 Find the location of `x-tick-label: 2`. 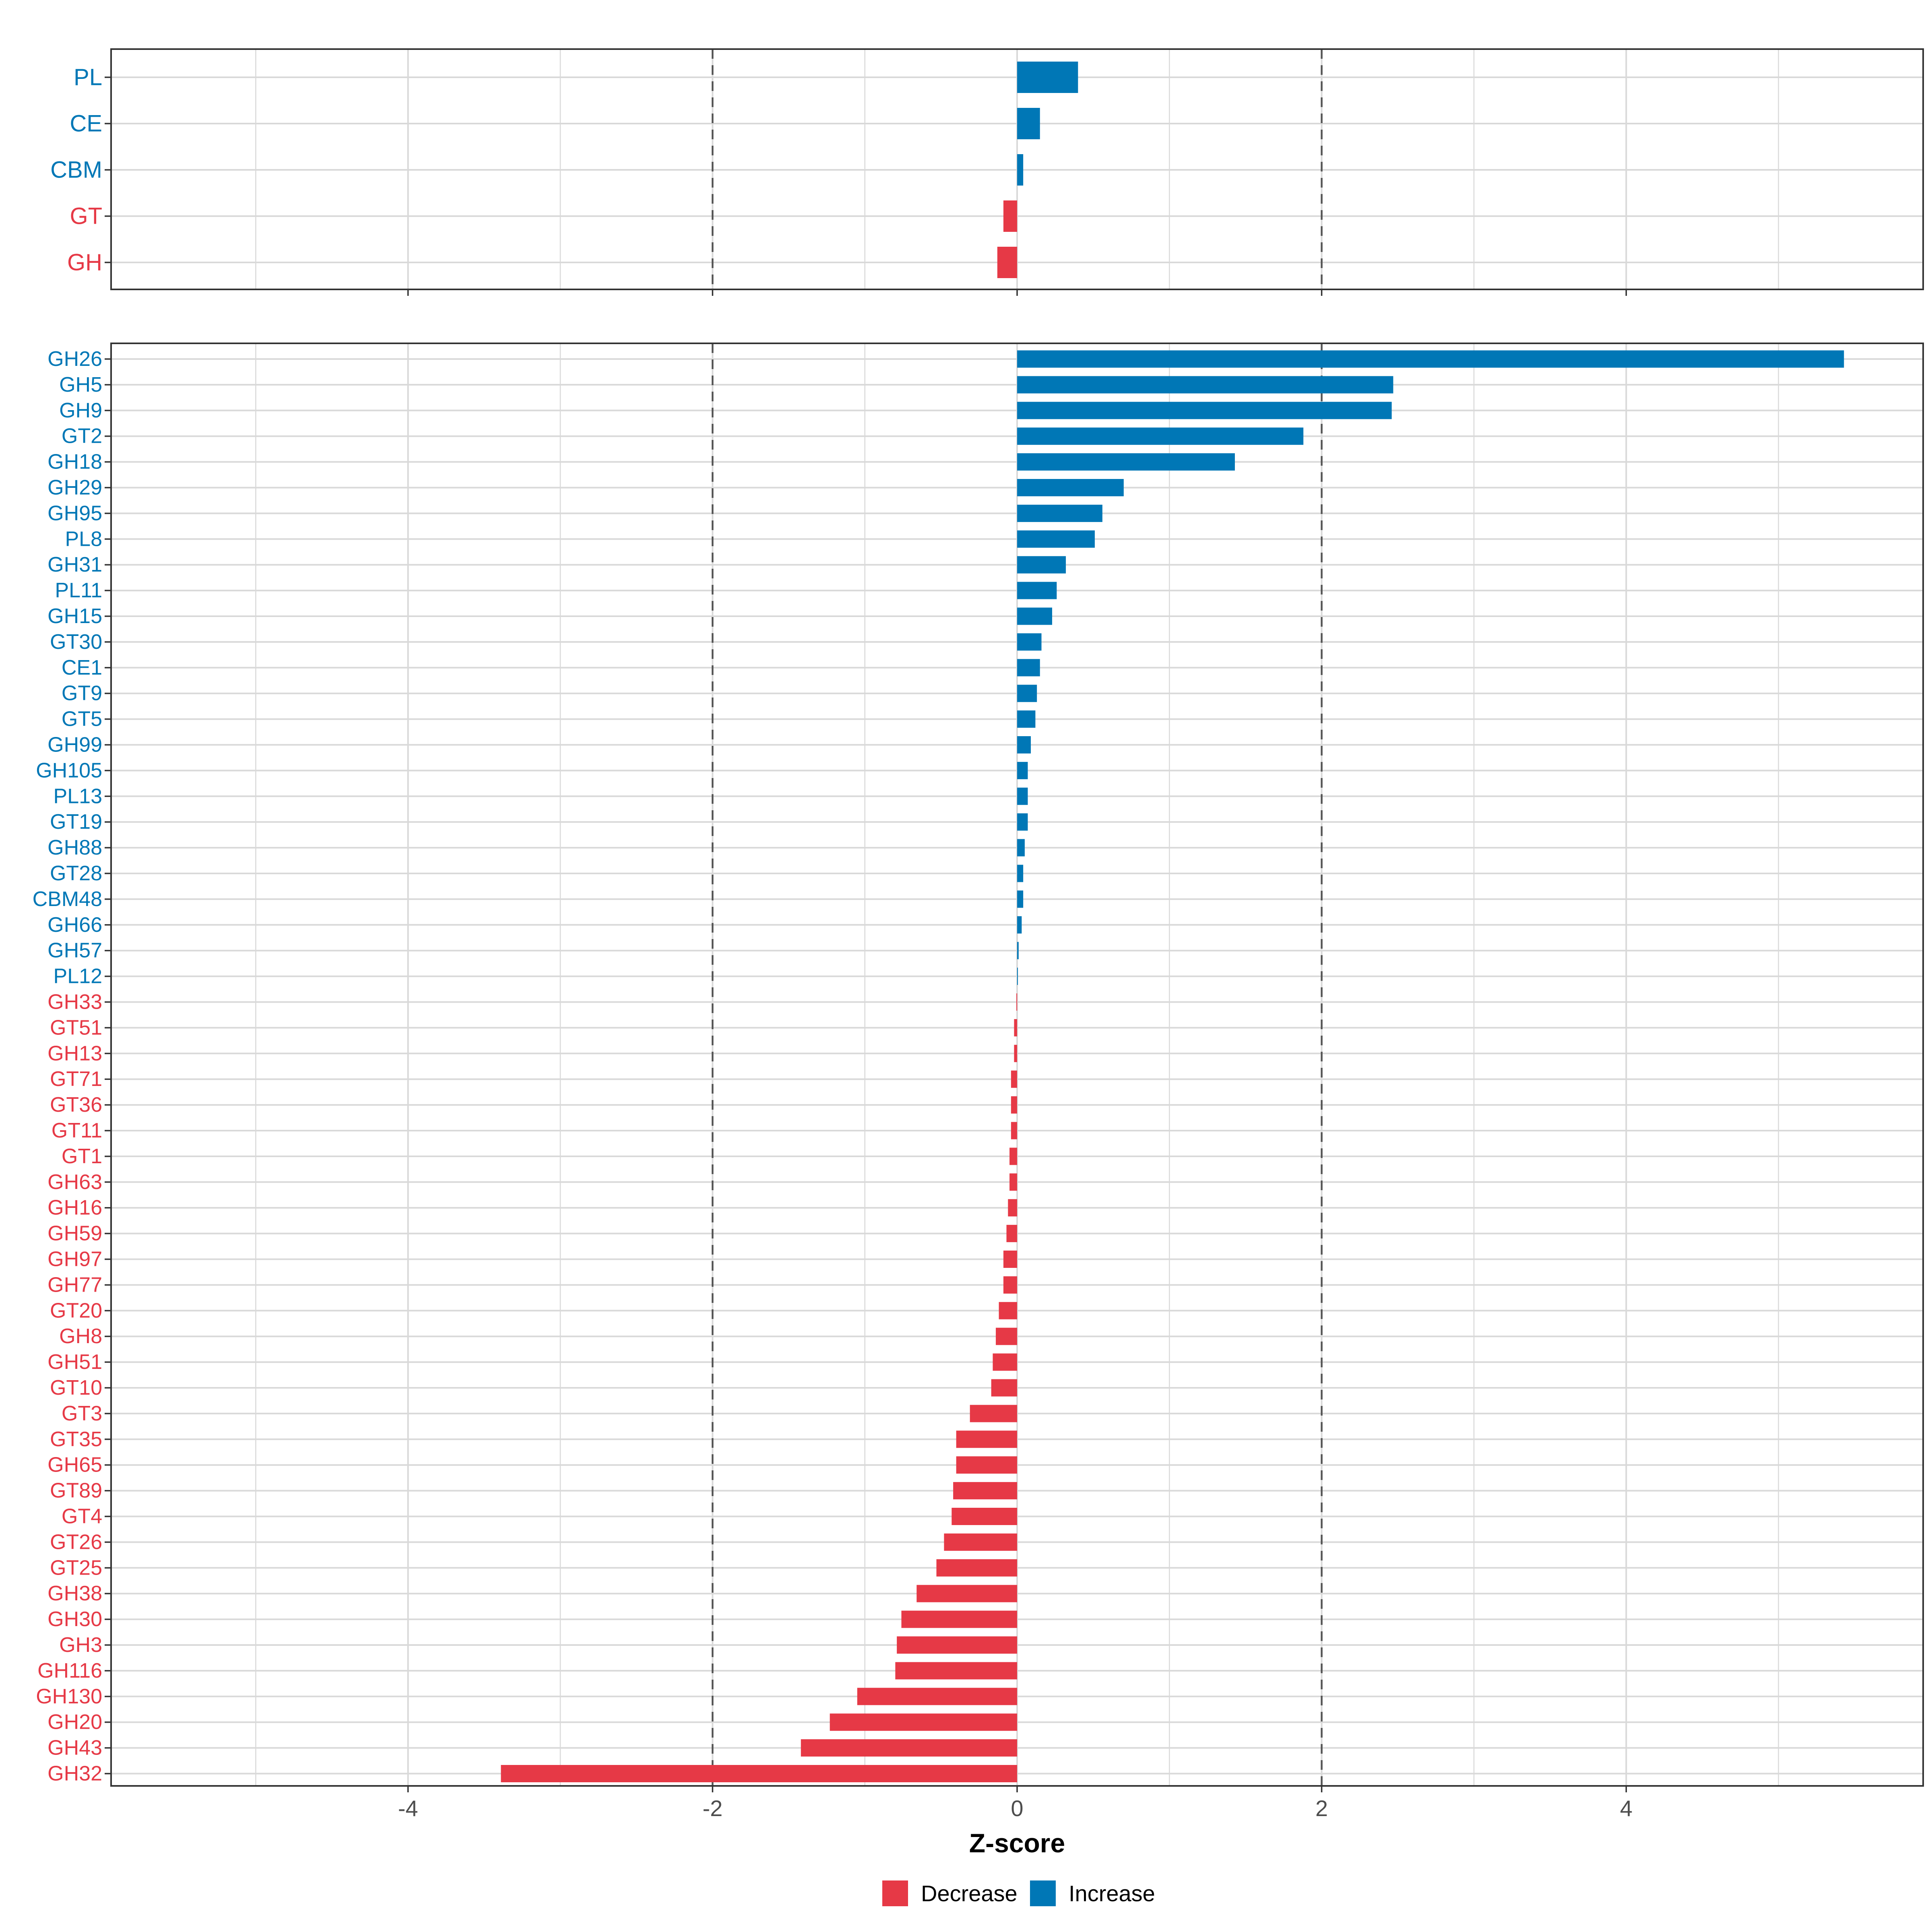

x-tick-label: 2 is located at coordinates (1321, 1808).